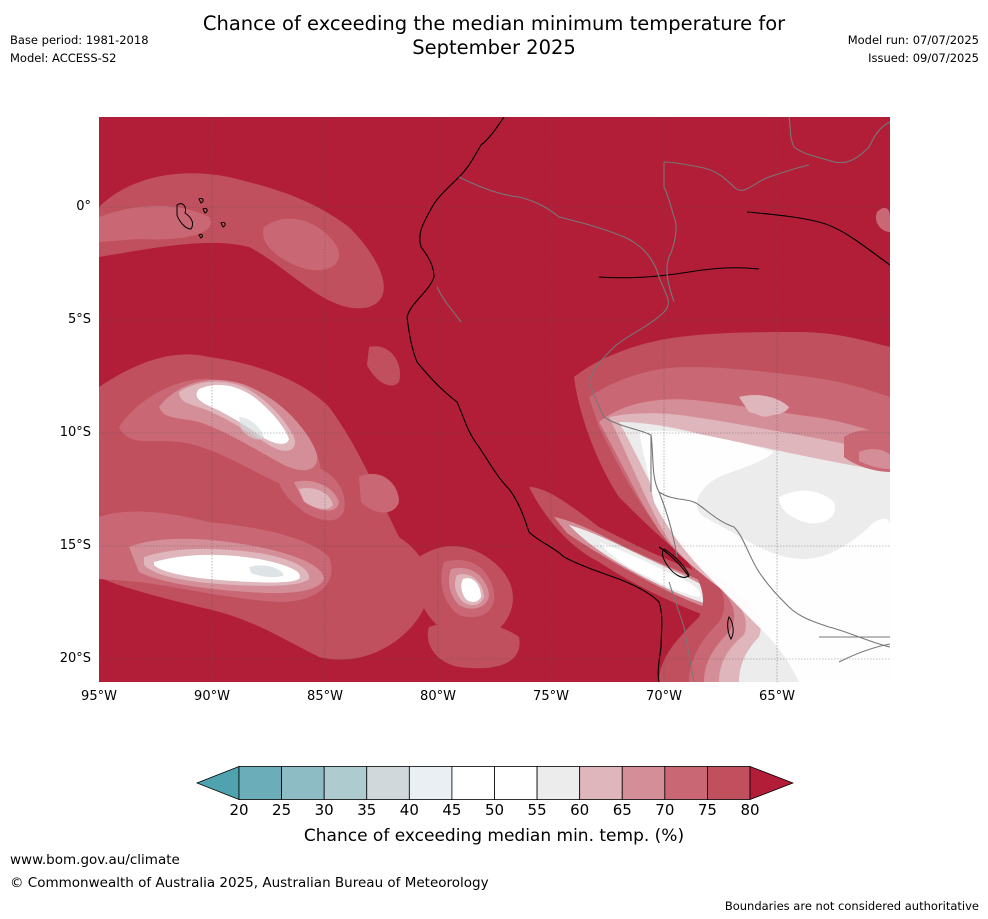 Image resolution: width=988 pixels, height=919 pixels. What do you see at coordinates (367, 810) in the screenshot?
I see `colorbar-tick-label: 35` at bounding box center [367, 810].